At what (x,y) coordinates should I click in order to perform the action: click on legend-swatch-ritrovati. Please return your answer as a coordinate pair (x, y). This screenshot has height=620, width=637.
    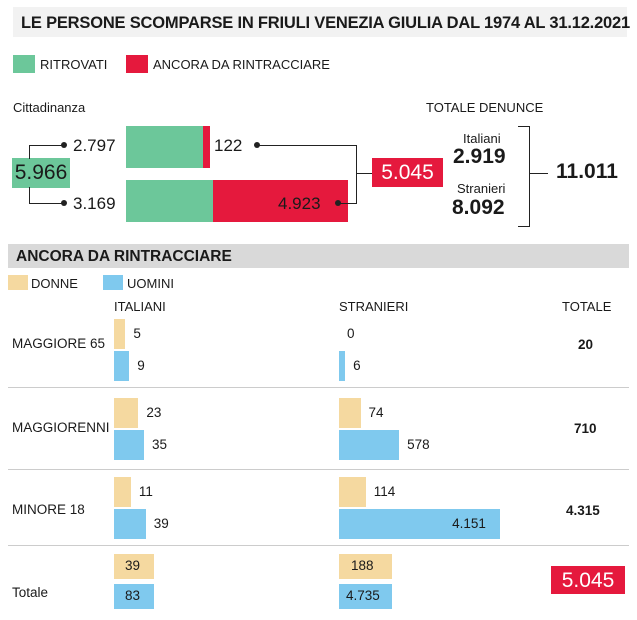
    Looking at the image, I should click on (24, 64).